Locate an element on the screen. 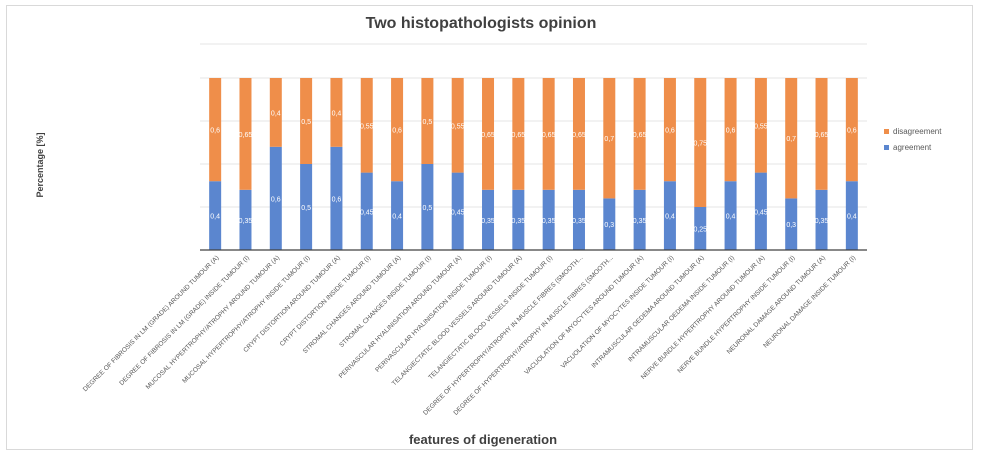 Image resolution: width=981 pixels, height=456 pixels. legend-swatch-agreement is located at coordinates (886, 147).